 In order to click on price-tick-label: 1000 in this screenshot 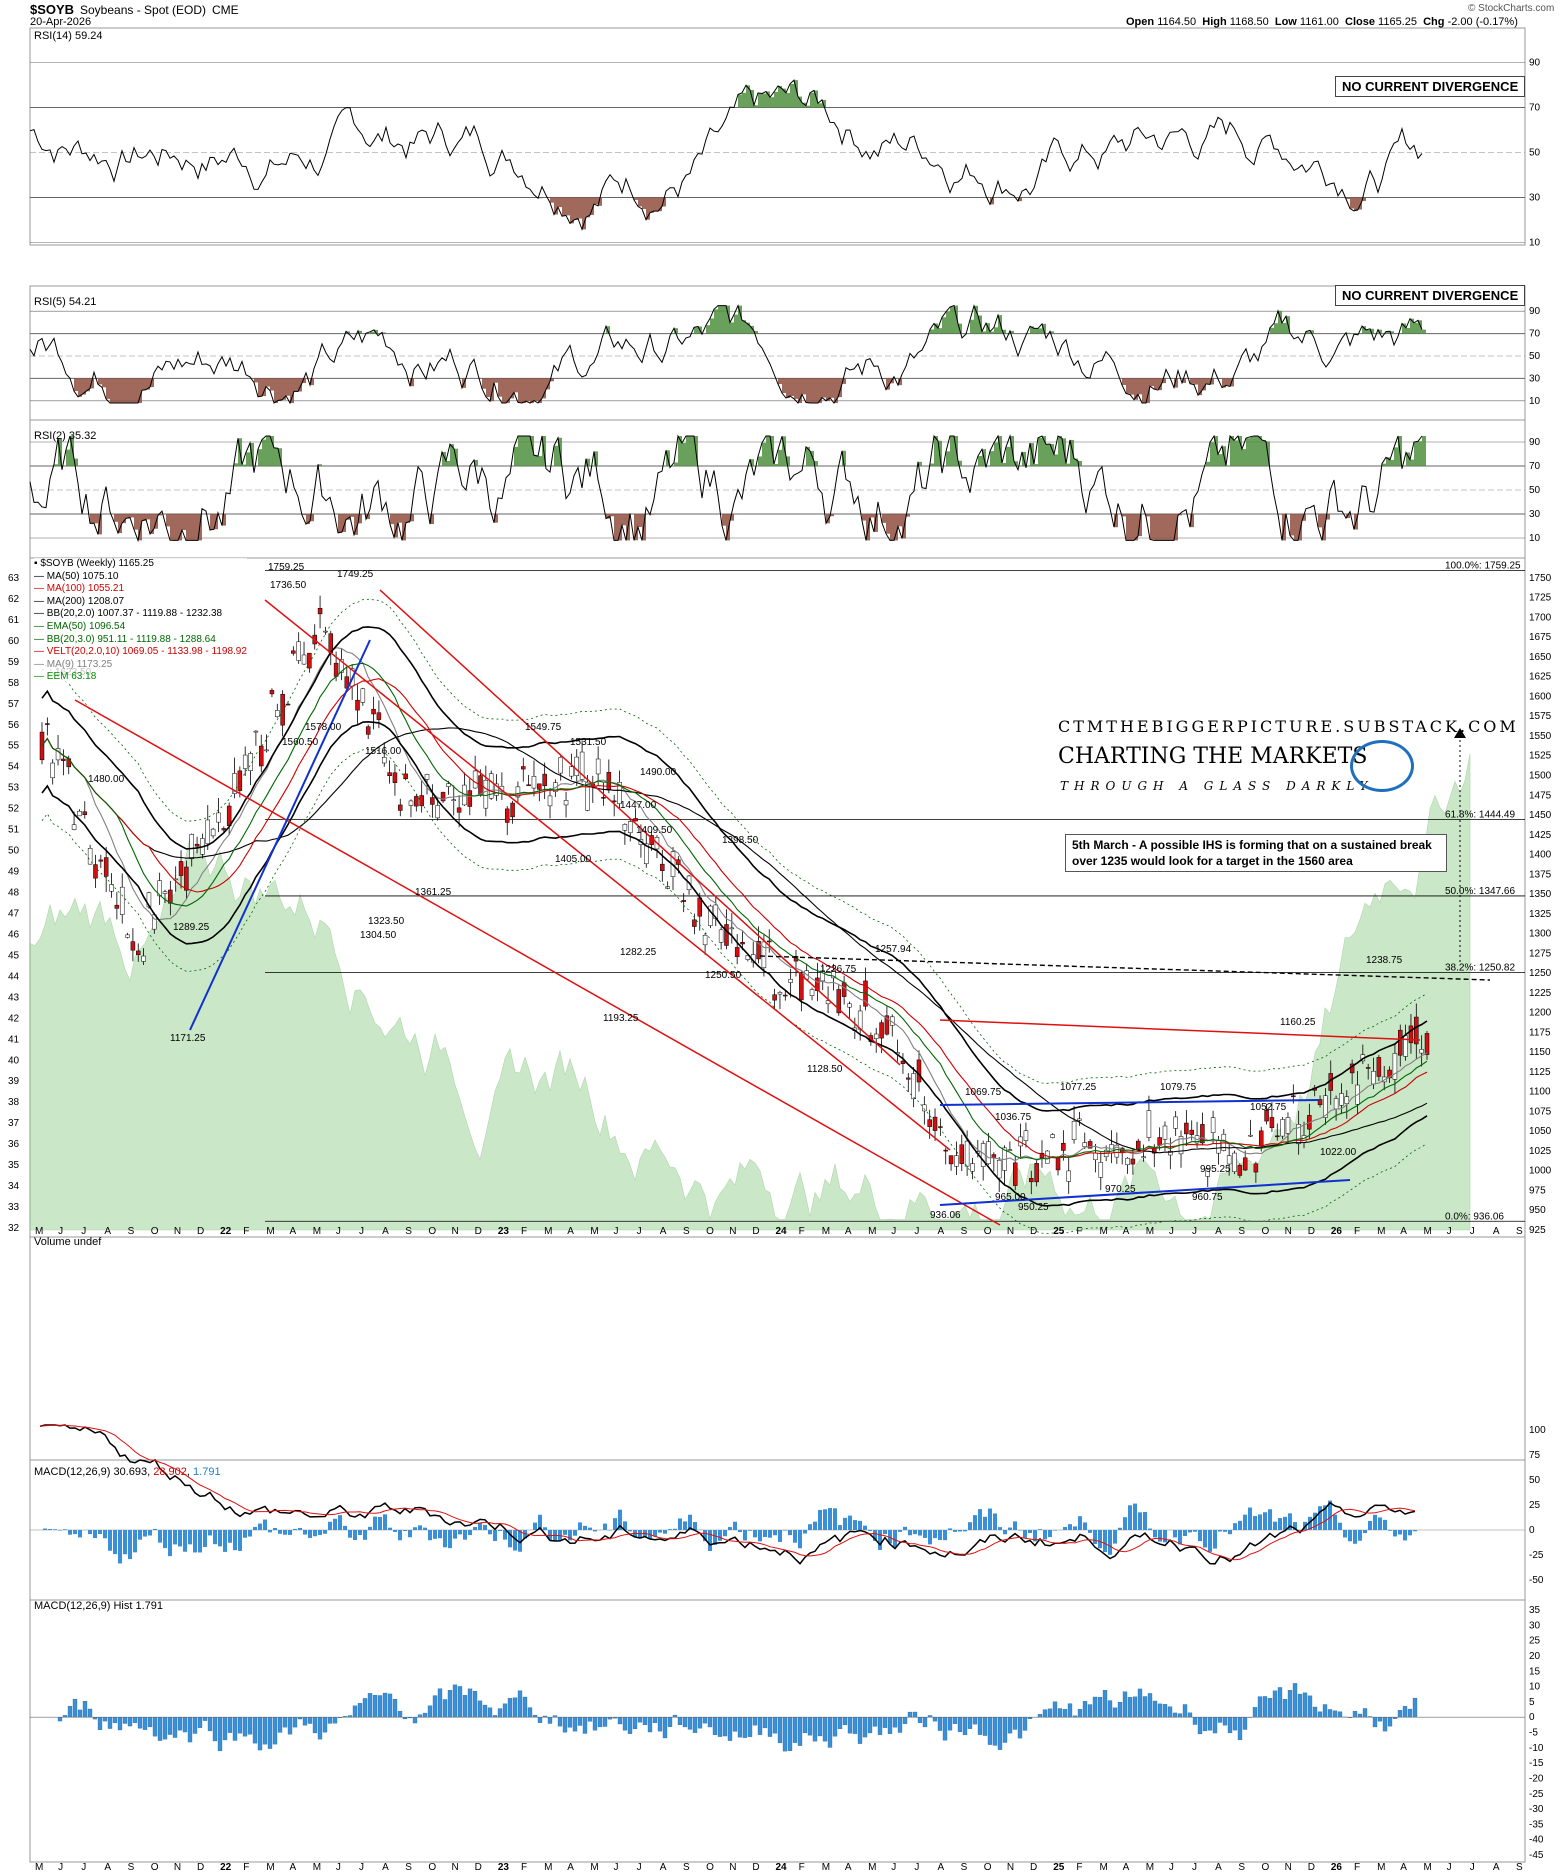, I will do `click(1540, 1171)`.